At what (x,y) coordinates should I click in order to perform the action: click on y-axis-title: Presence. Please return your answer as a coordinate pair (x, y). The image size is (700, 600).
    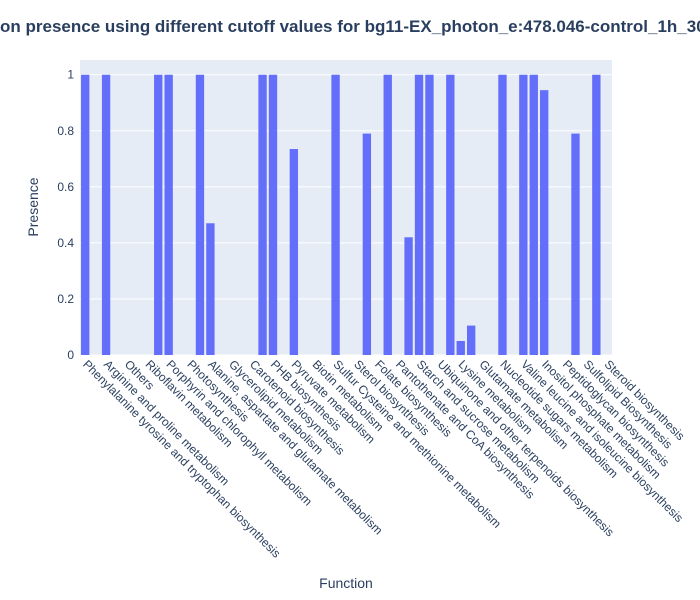
    Looking at the image, I should click on (33, 206).